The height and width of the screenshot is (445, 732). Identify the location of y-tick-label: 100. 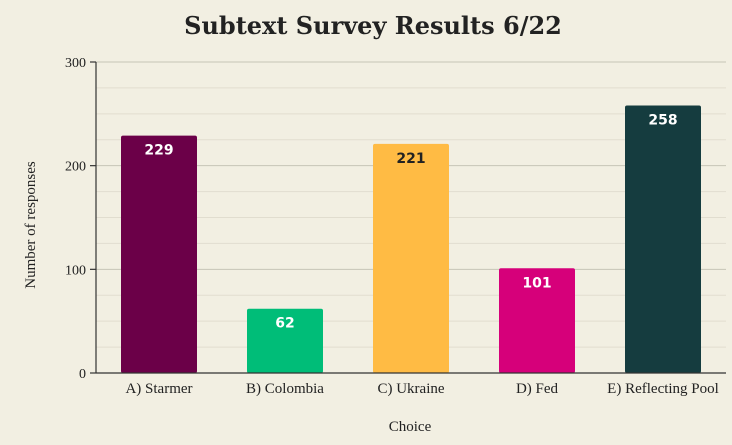
(75, 270).